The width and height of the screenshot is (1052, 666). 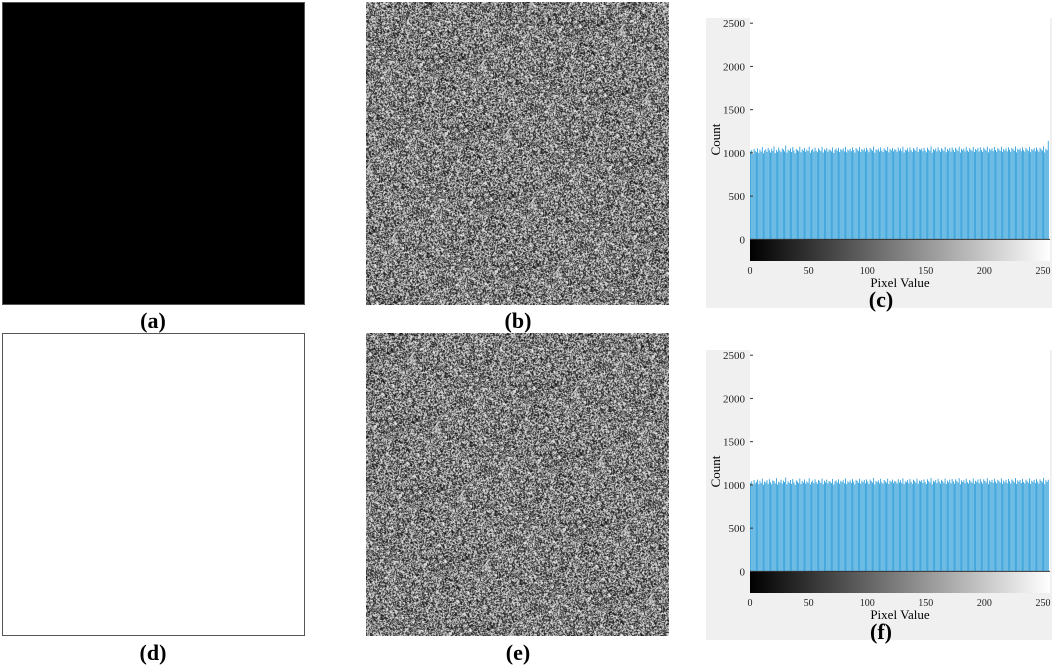 I want to click on x-tick-label: 100, so click(x=867, y=603).